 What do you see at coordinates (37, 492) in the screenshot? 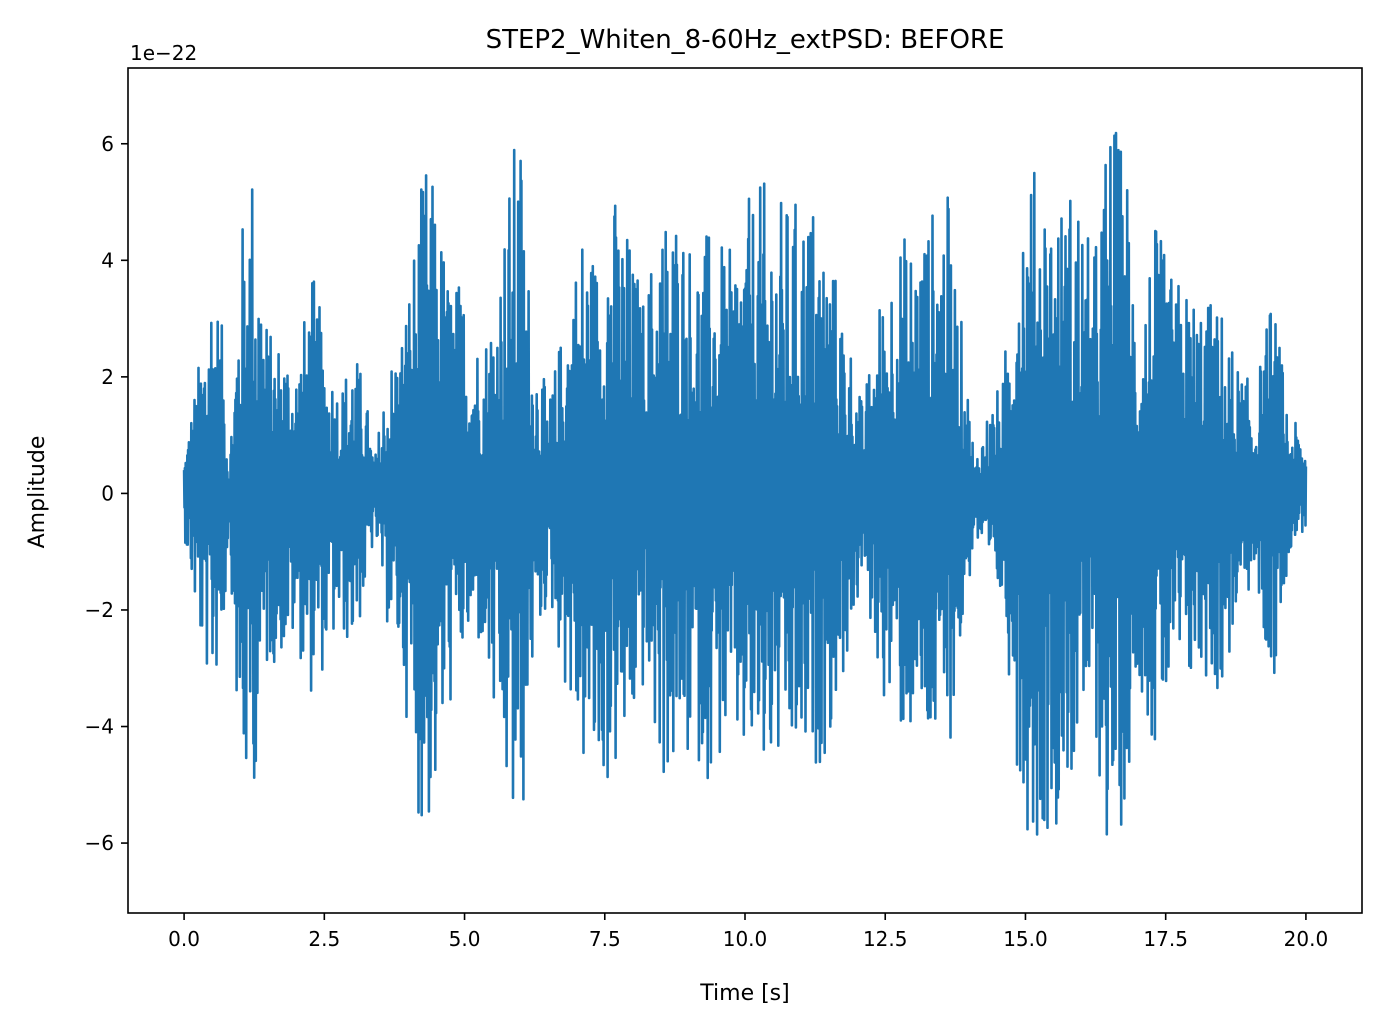
I see `y-axis-label: Amplitude` at bounding box center [37, 492].